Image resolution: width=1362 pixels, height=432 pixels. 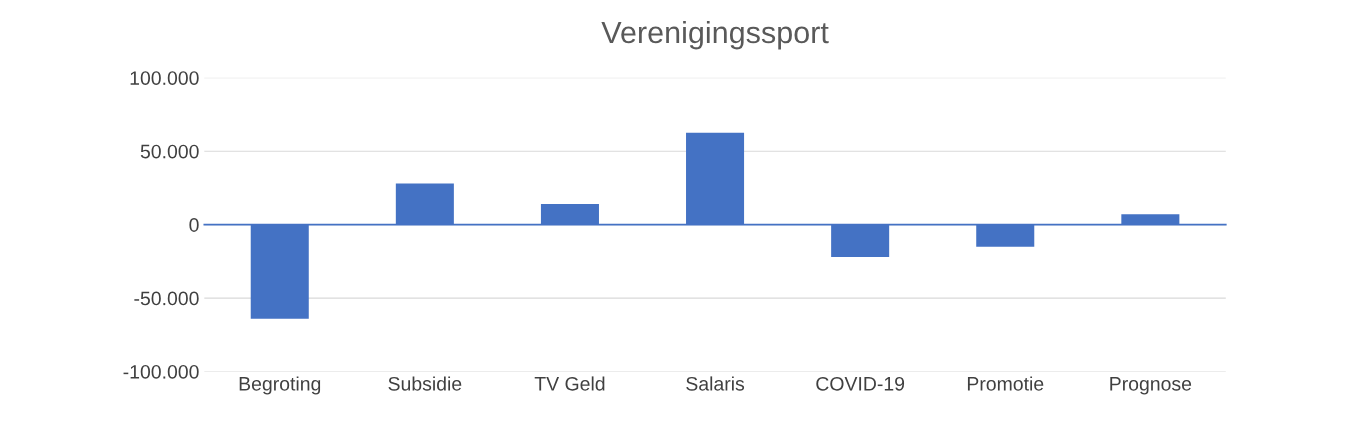 What do you see at coordinates (169, 151) in the screenshot?
I see `y-tick-label: 50.000` at bounding box center [169, 151].